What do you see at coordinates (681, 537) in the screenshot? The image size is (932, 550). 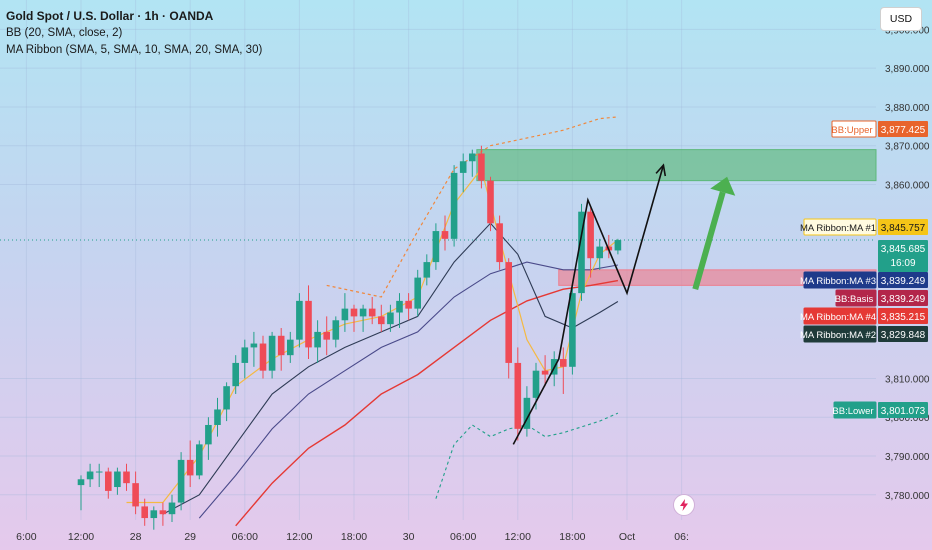 I see `time-tick-label: 06:` at bounding box center [681, 537].